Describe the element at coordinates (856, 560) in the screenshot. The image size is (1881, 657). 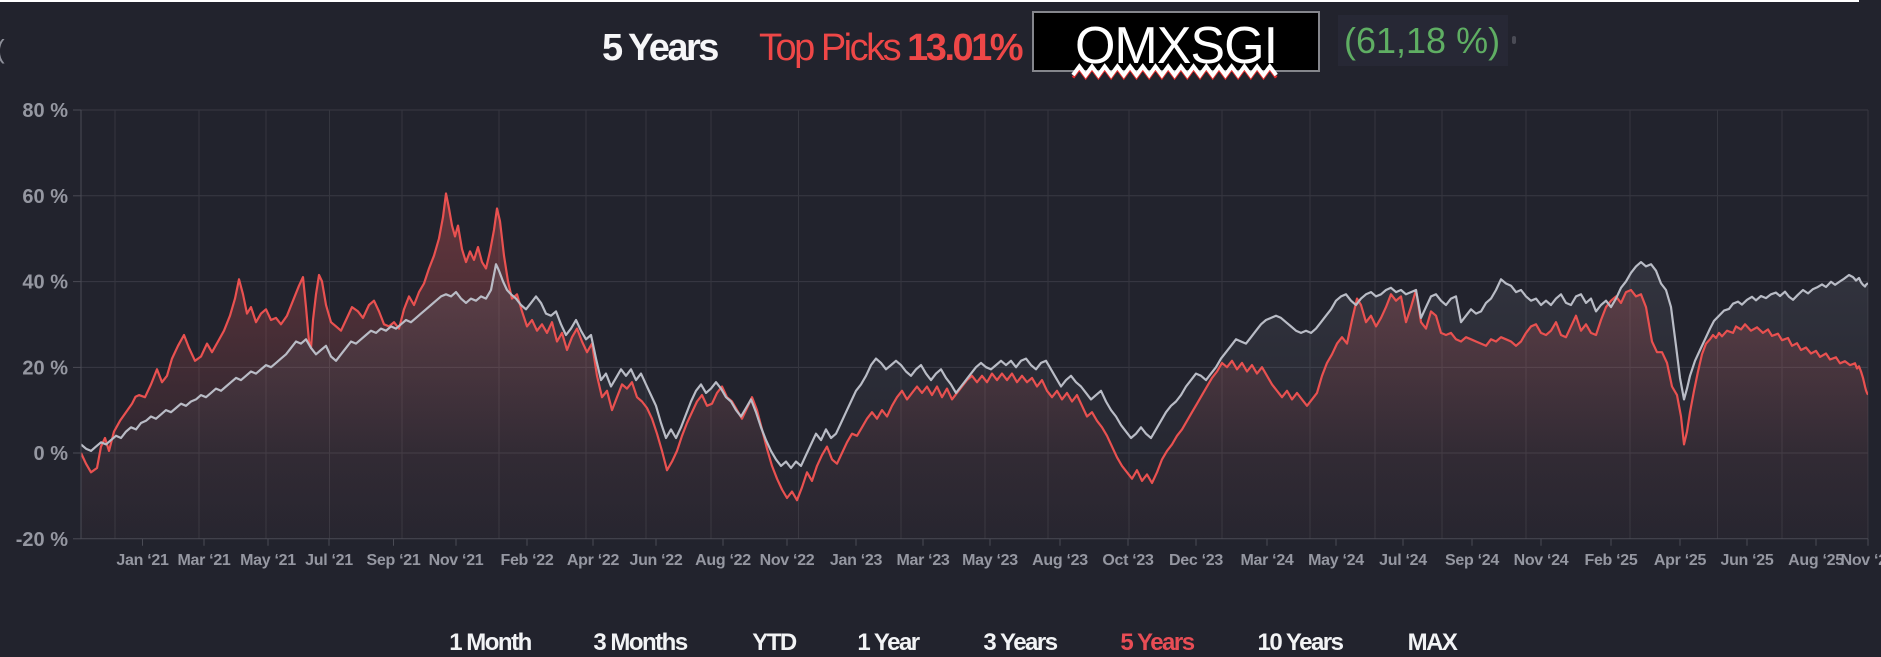
I see `svg-text: Jan ‘23` at that location.